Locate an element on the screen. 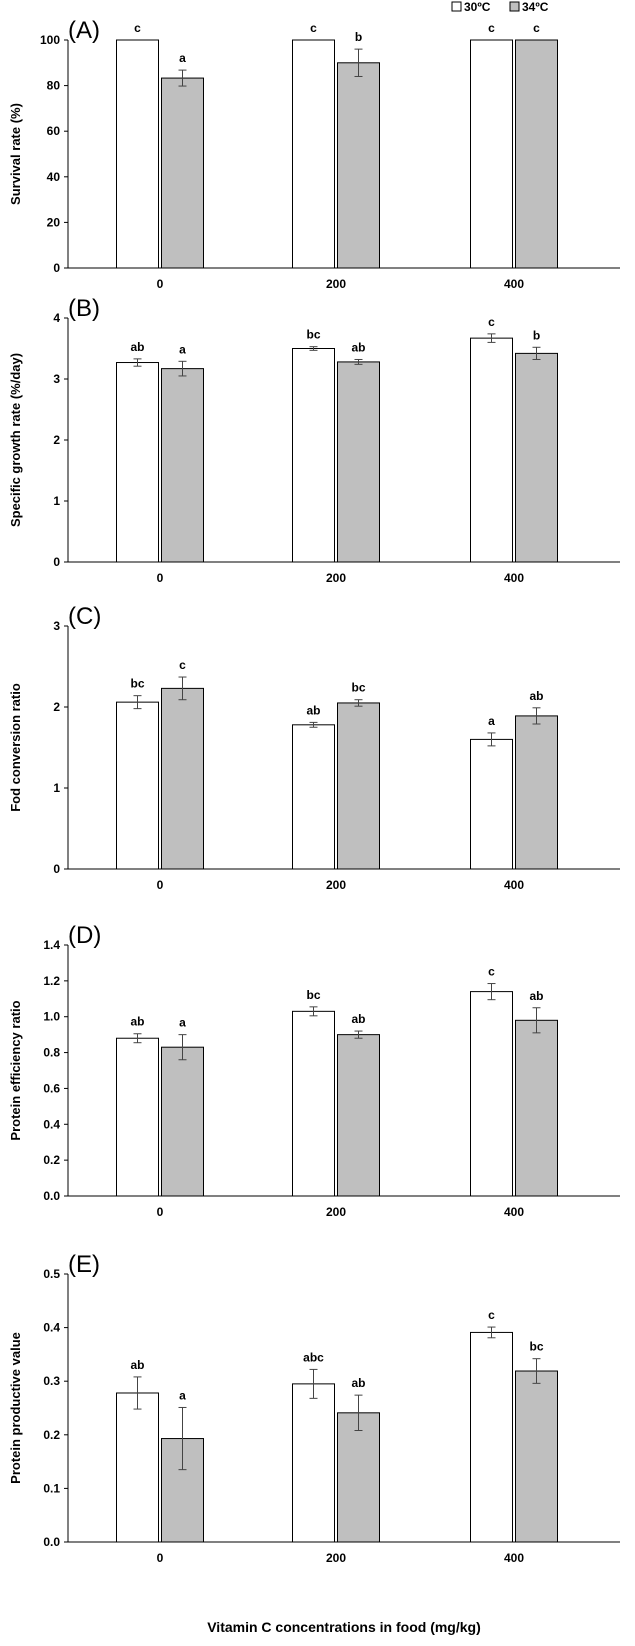  y-tick-label: 40 is located at coordinates (54, 177).